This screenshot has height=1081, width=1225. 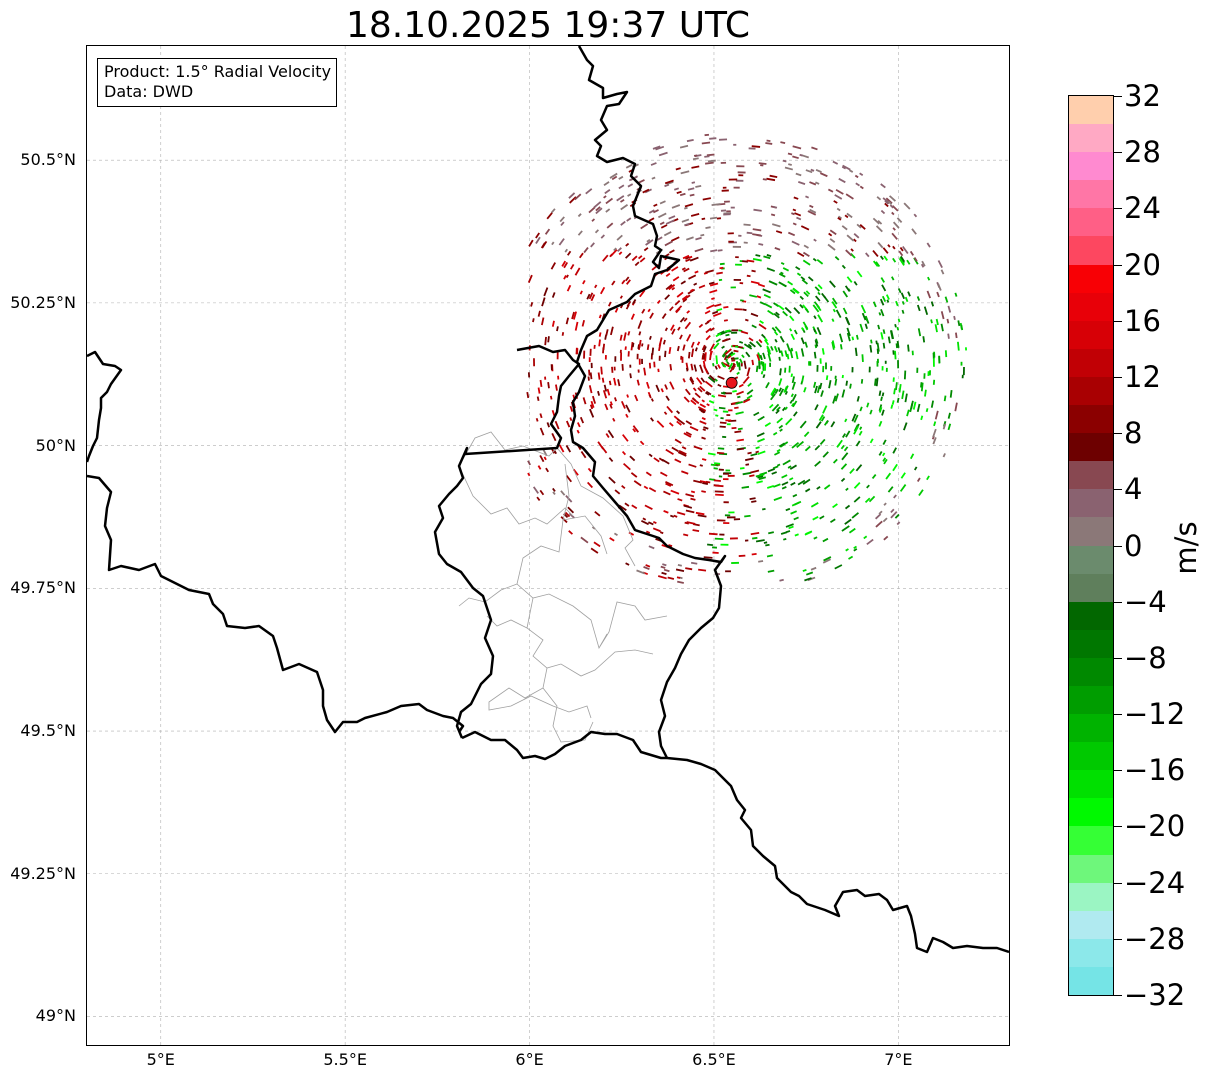 What do you see at coordinates (731, 382) in the screenshot?
I see `radar-site-marker` at bounding box center [731, 382].